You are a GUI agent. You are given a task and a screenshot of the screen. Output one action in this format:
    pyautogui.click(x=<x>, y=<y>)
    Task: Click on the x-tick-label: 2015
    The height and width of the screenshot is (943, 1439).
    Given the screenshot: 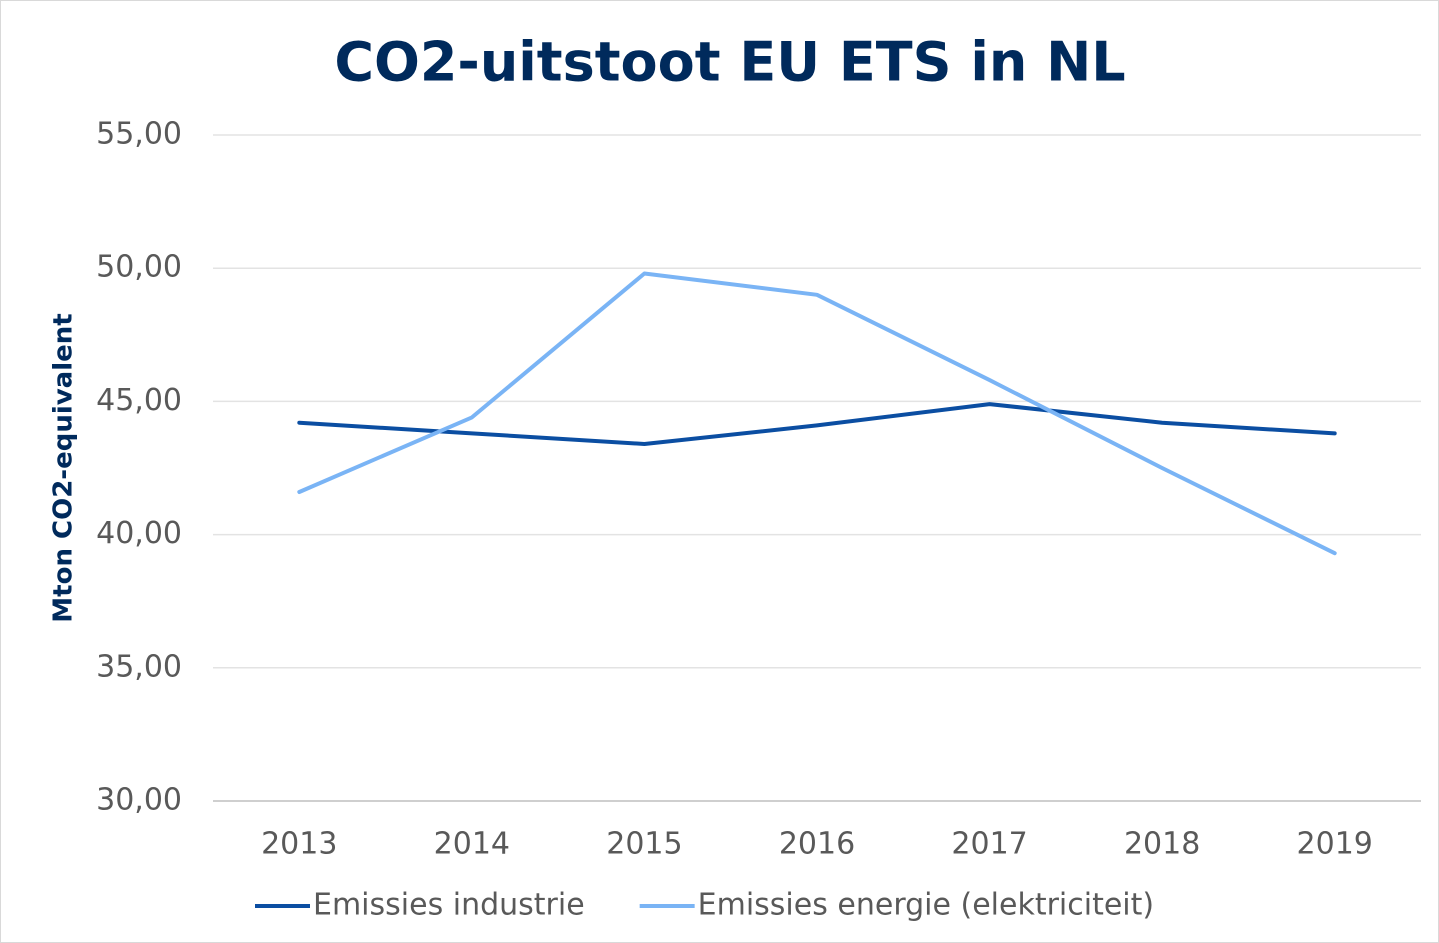 What is the action you would take?
    pyautogui.click(x=644, y=844)
    